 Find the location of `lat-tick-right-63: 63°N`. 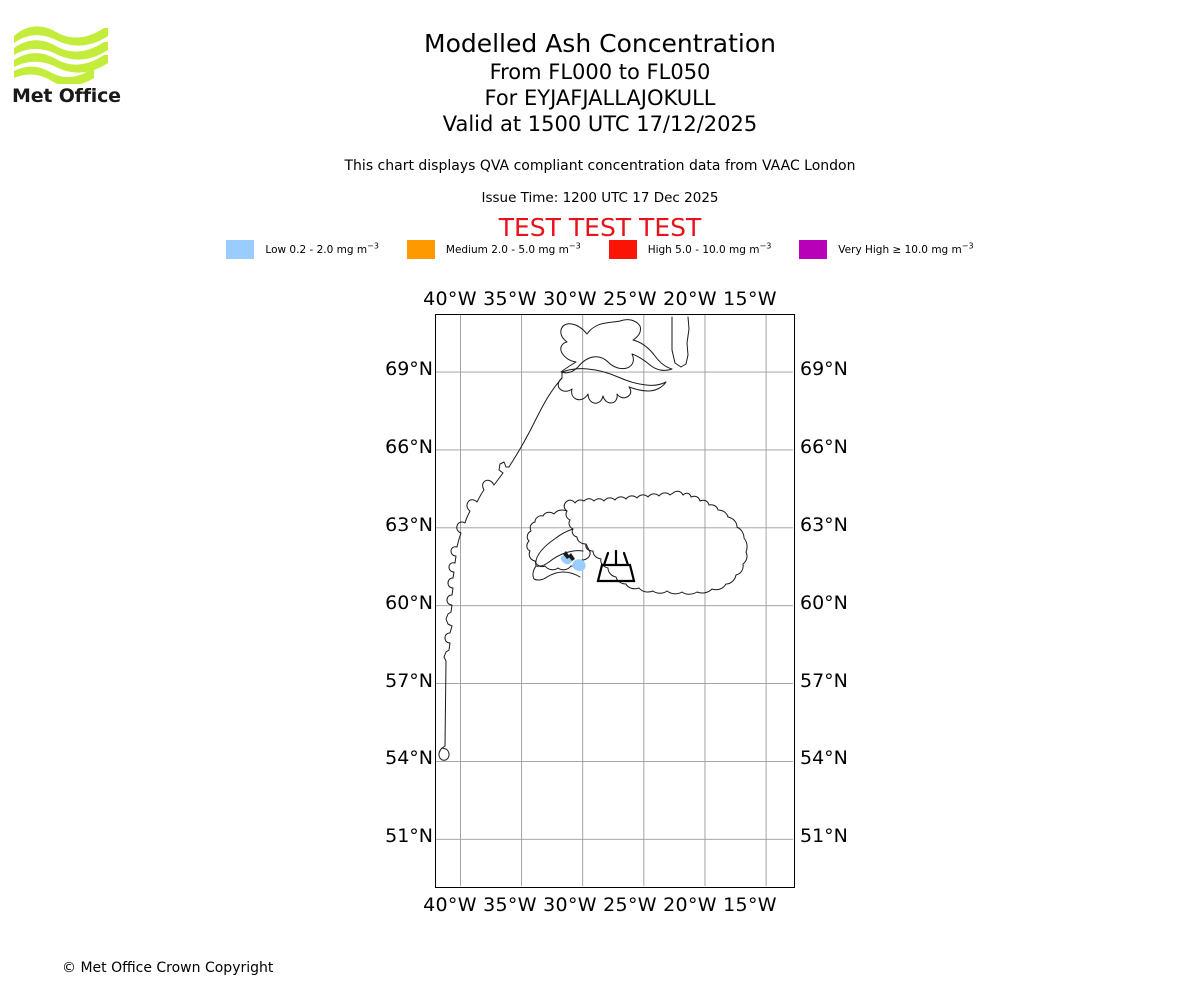

lat-tick-right-63: 63°N is located at coordinates (824, 524).